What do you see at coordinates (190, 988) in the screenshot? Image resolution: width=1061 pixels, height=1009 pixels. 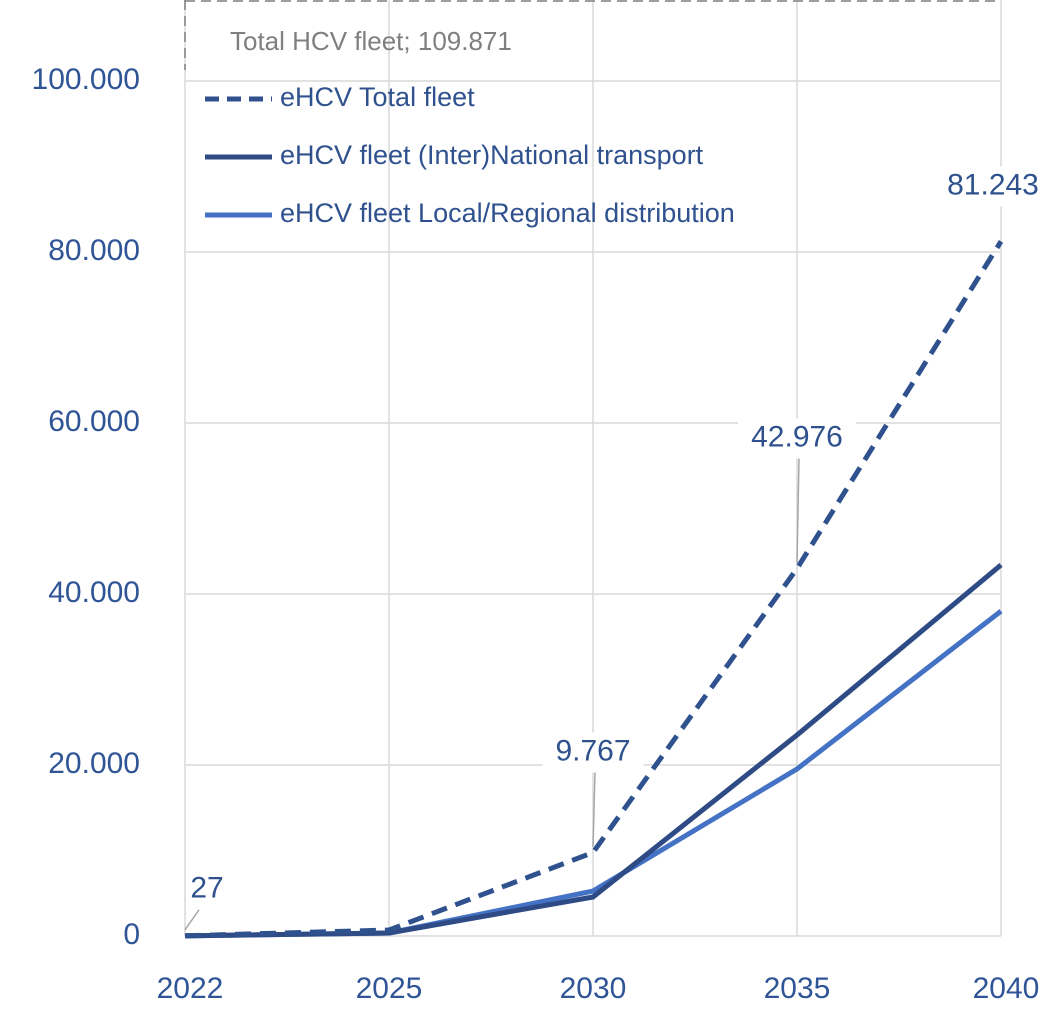 I see `x-tick-label: 2022` at bounding box center [190, 988].